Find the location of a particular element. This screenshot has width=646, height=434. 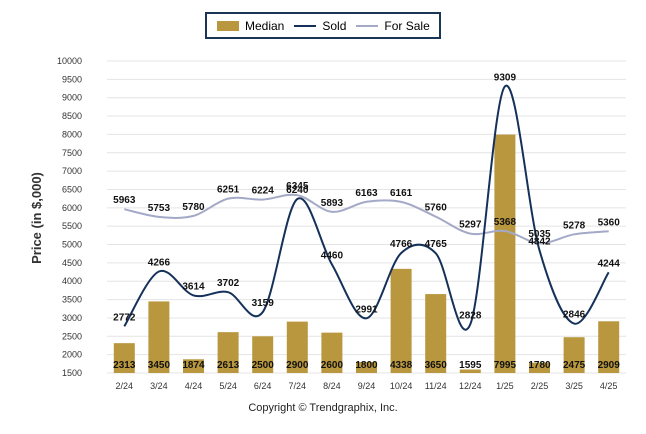

for-sale-line is located at coordinates (366, 219).